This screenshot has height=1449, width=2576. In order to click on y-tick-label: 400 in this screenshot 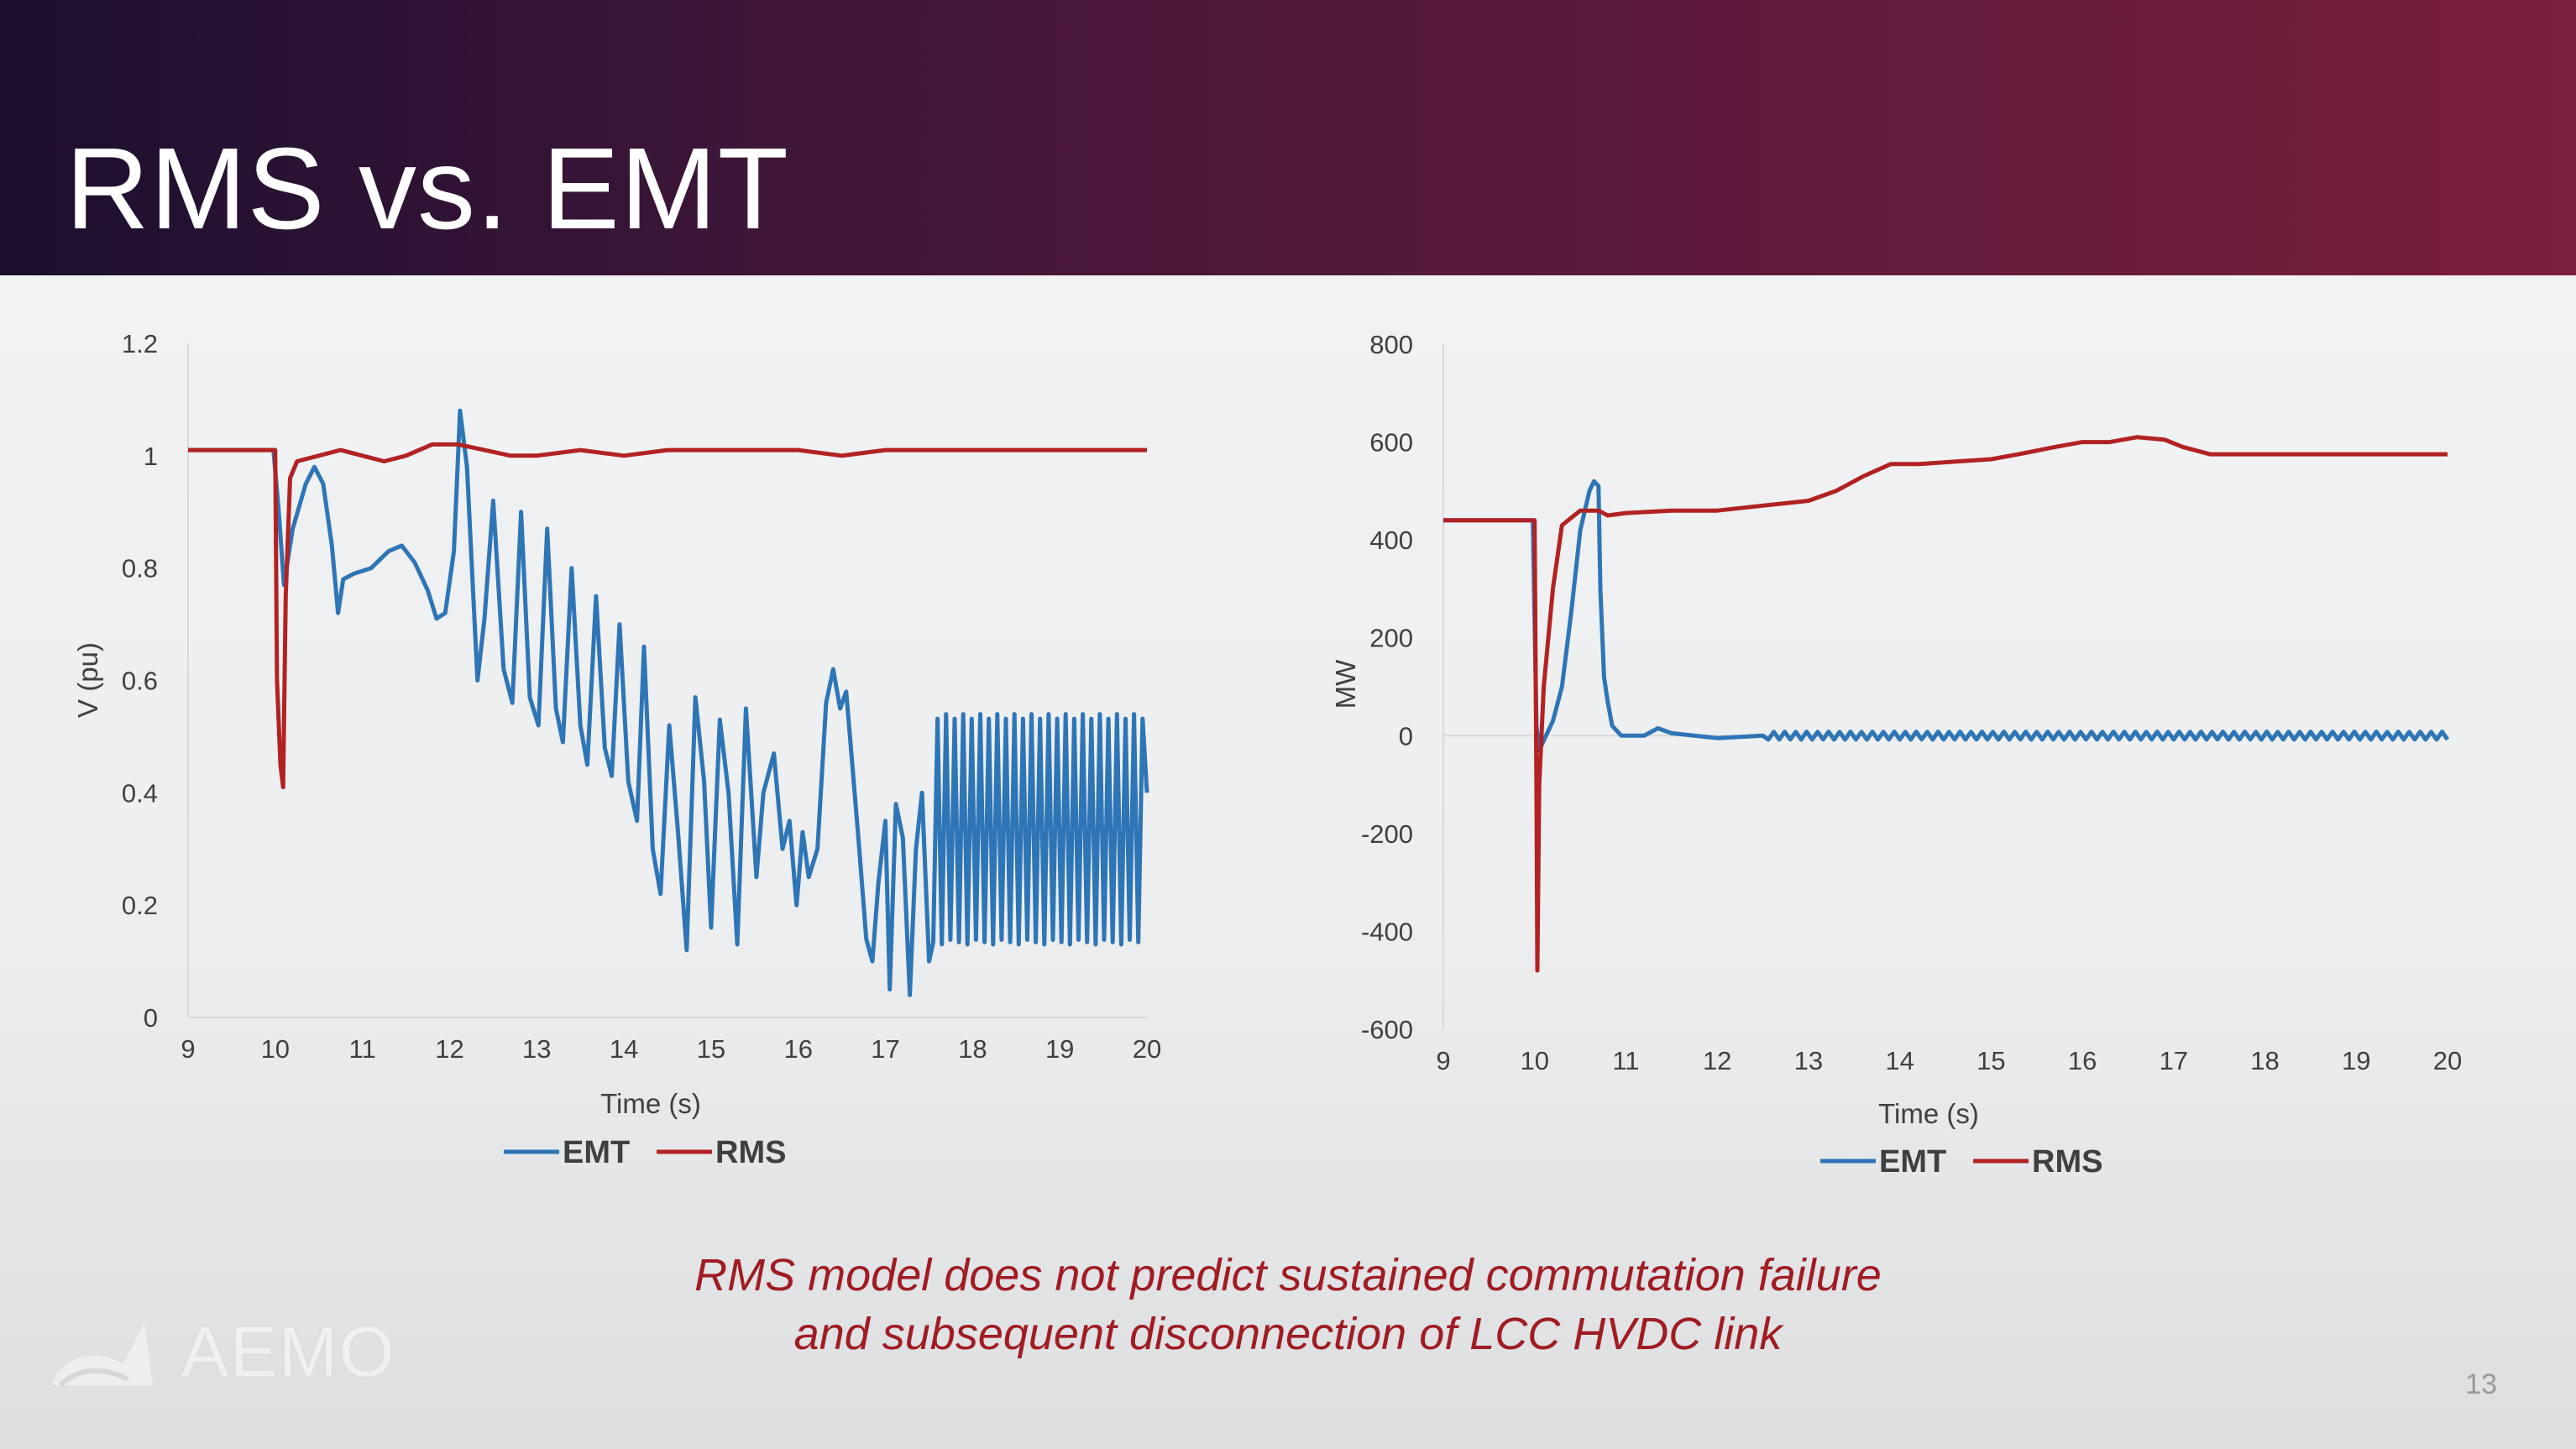, I will do `click(1391, 540)`.